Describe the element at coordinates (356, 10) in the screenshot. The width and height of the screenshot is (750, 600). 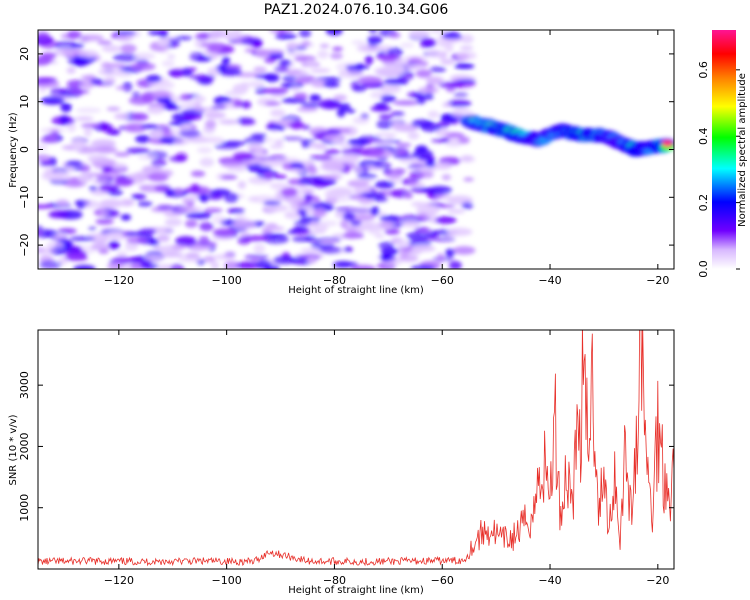
I see `figure-title: PAZ1.2024.076.10.34.G06` at that location.